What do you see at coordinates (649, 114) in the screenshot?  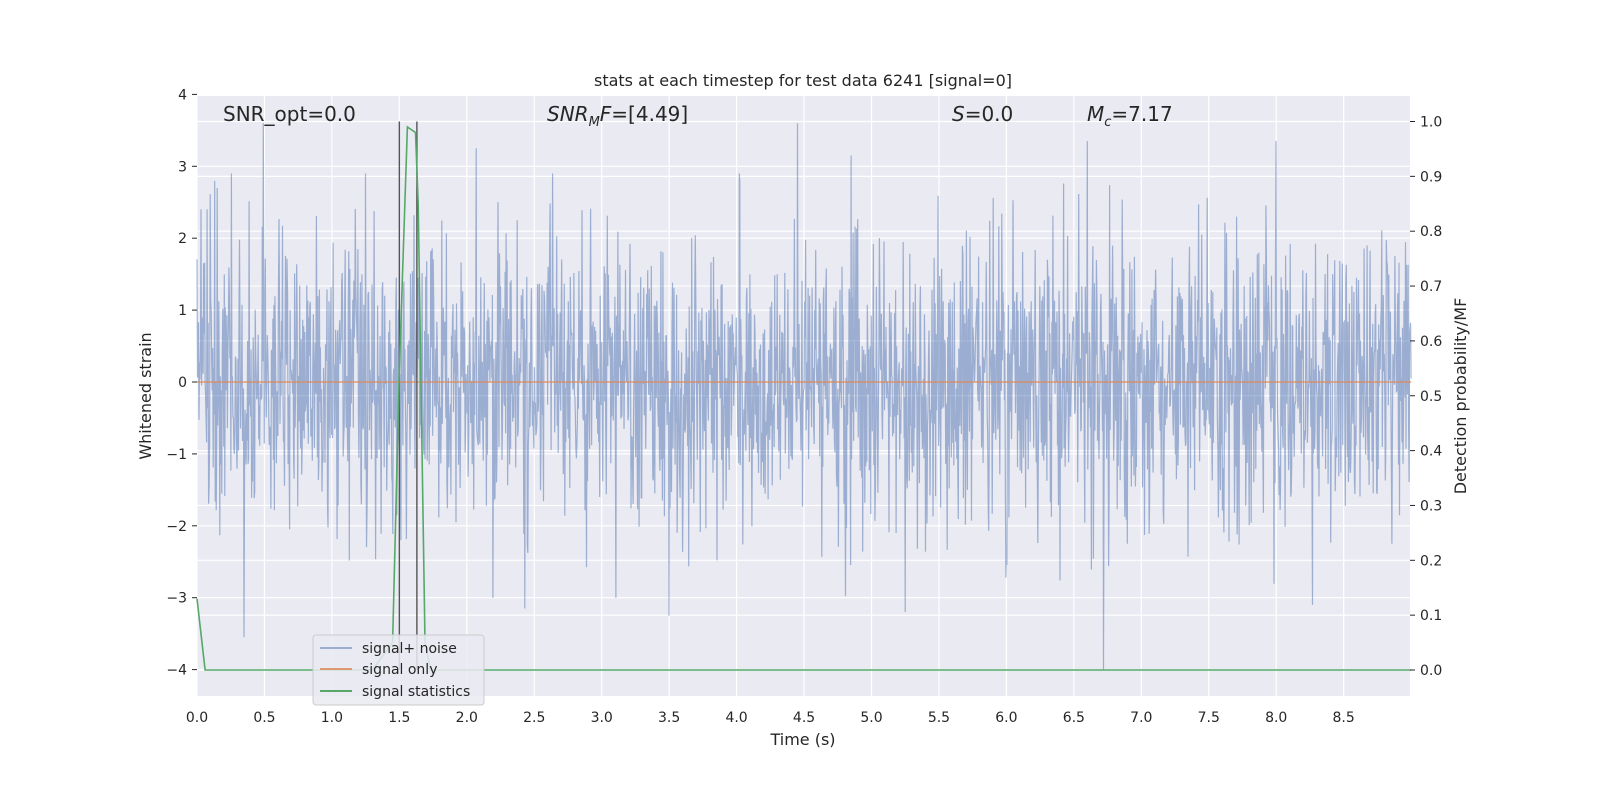 I see `annotation-snr-mf-value: =[4.49]` at bounding box center [649, 114].